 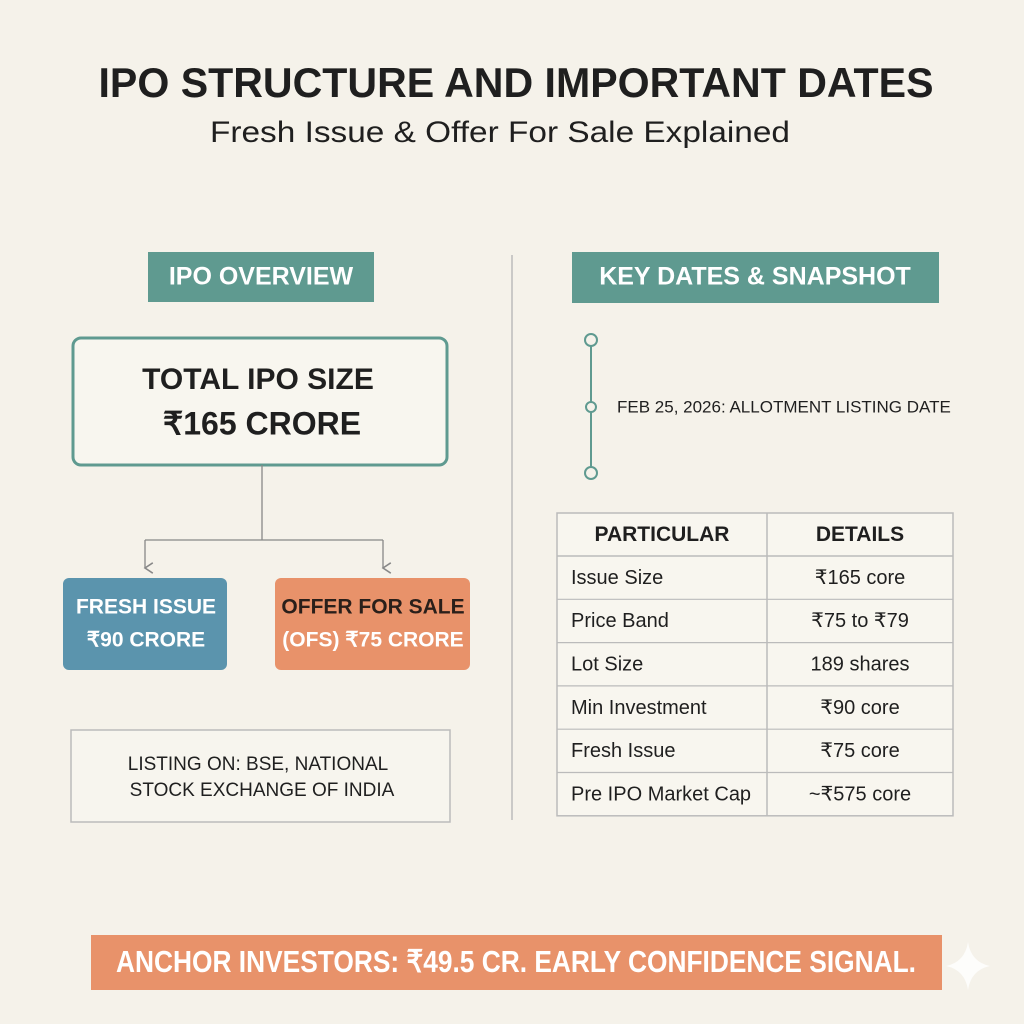 I want to click on total-value: ₹165 CRORE, so click(x=262, y=423).